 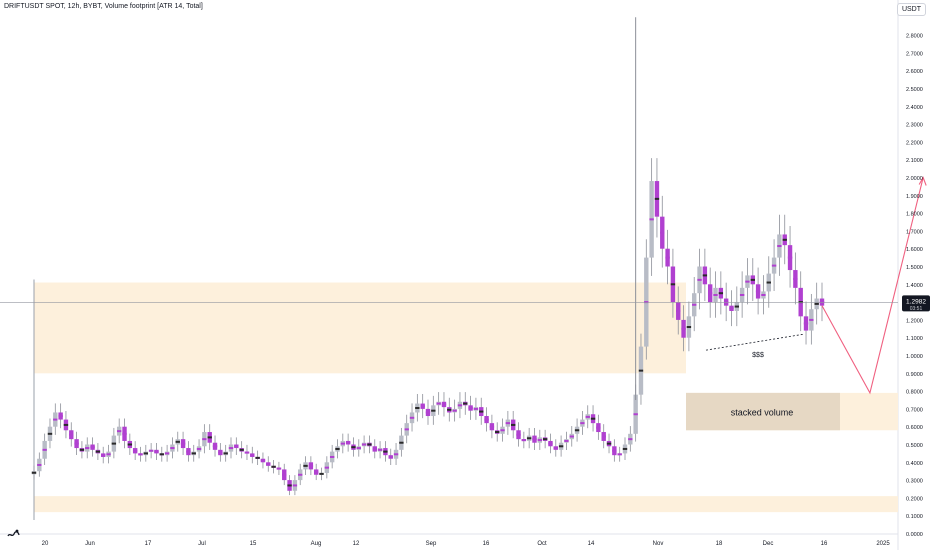 What do you see at coordinates (914, 232) in the screenshot?
I see `price-tick-label: 1.7000` at bounding box center [914, 232].